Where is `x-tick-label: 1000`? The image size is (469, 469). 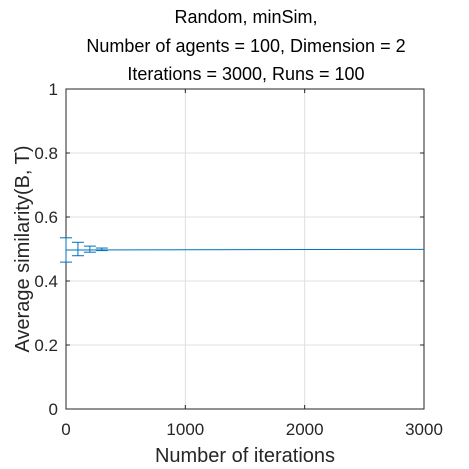 x-tick-label: 1000 is located at coordinates (185, 429).